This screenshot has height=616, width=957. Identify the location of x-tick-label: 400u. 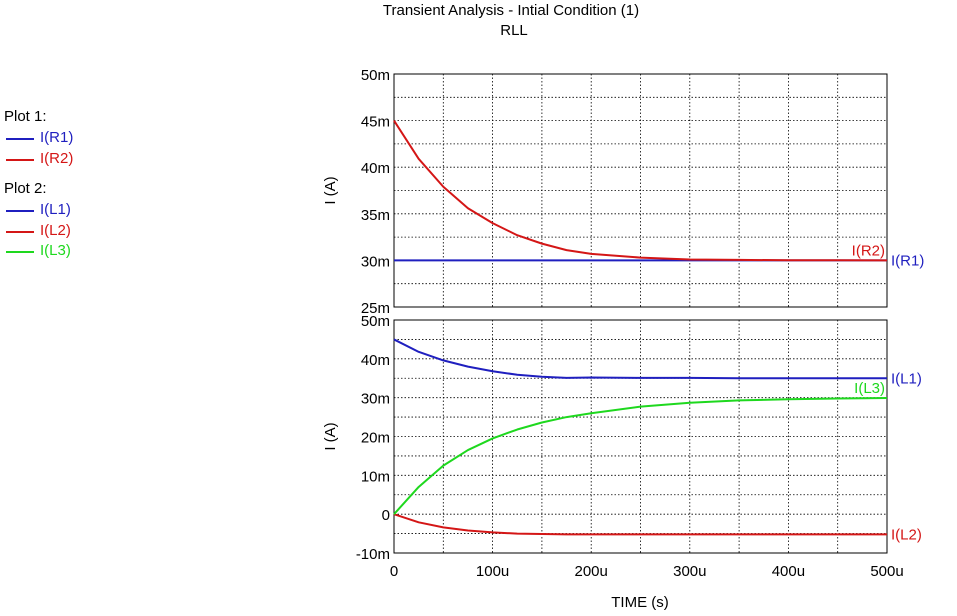
(788, 571).